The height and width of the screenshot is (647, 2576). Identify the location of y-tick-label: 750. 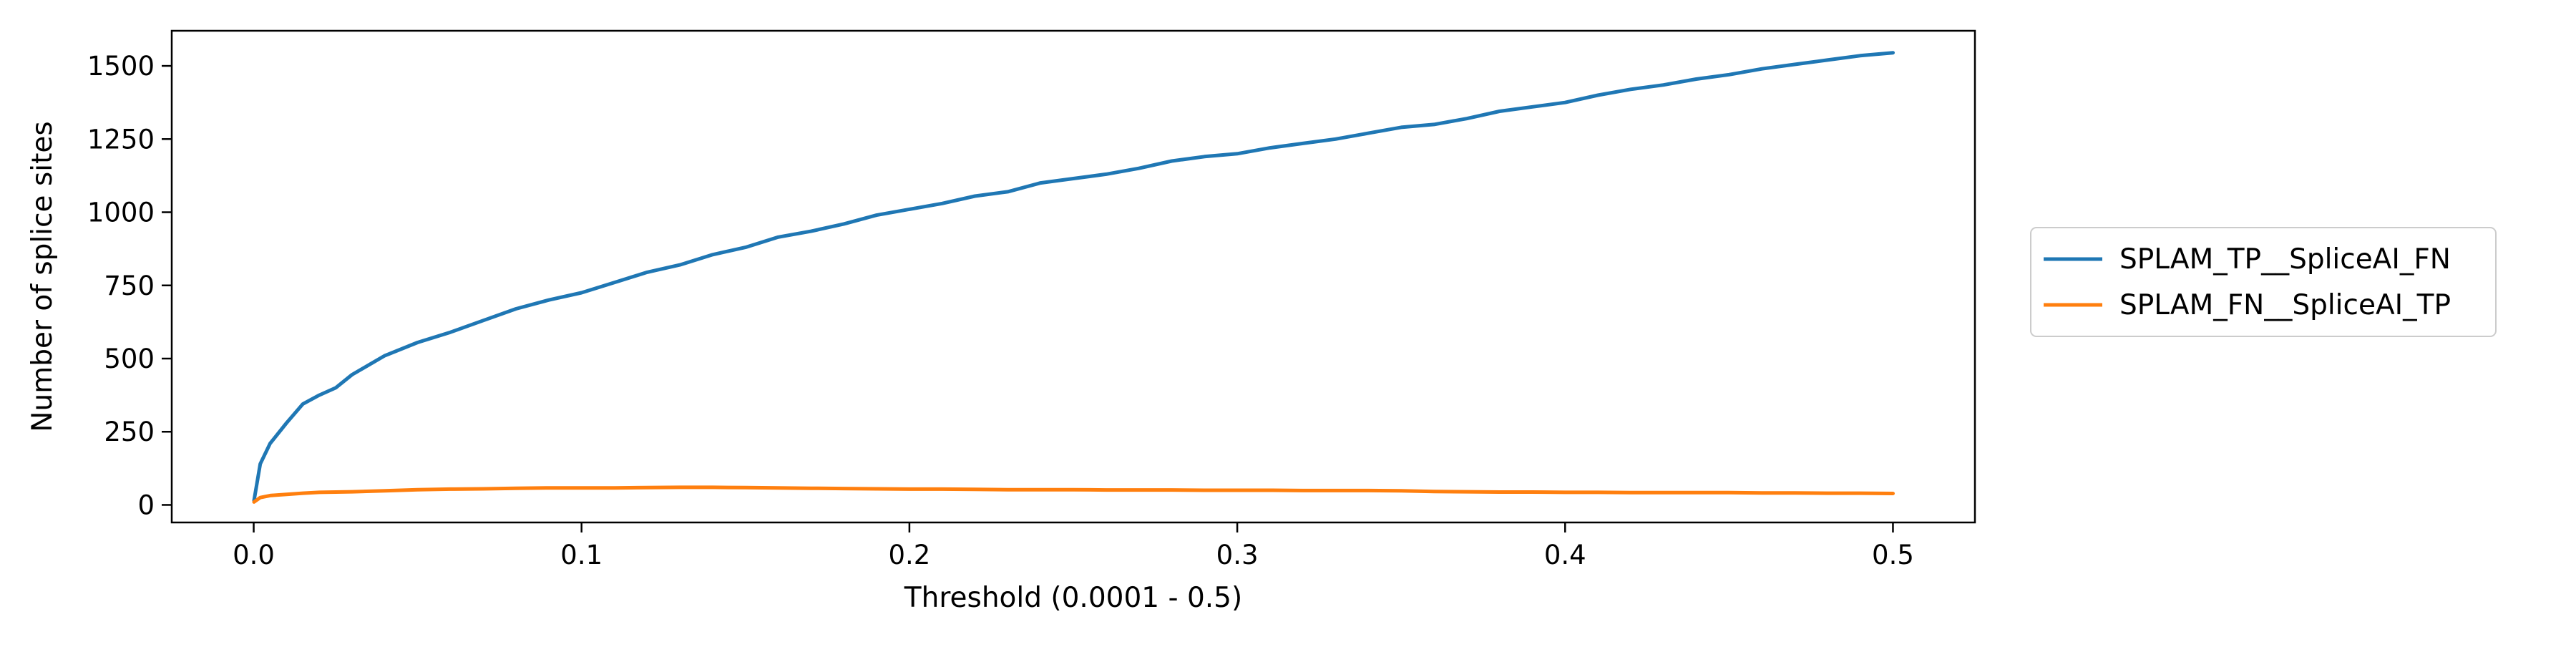
(129, 286).